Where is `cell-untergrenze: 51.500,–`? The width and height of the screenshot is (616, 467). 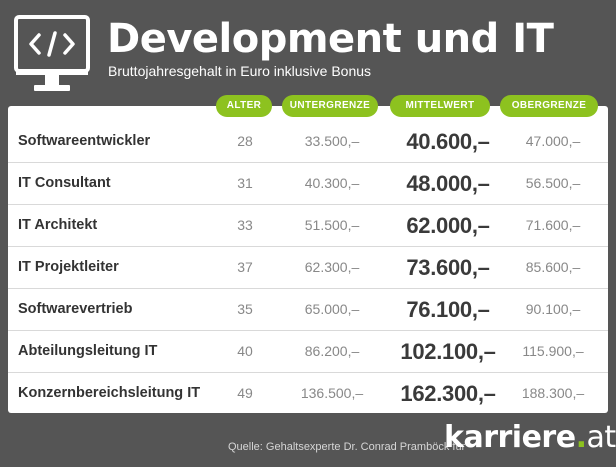 cell-untergrenze: 51.500,– is located at coordinates (332, 225).